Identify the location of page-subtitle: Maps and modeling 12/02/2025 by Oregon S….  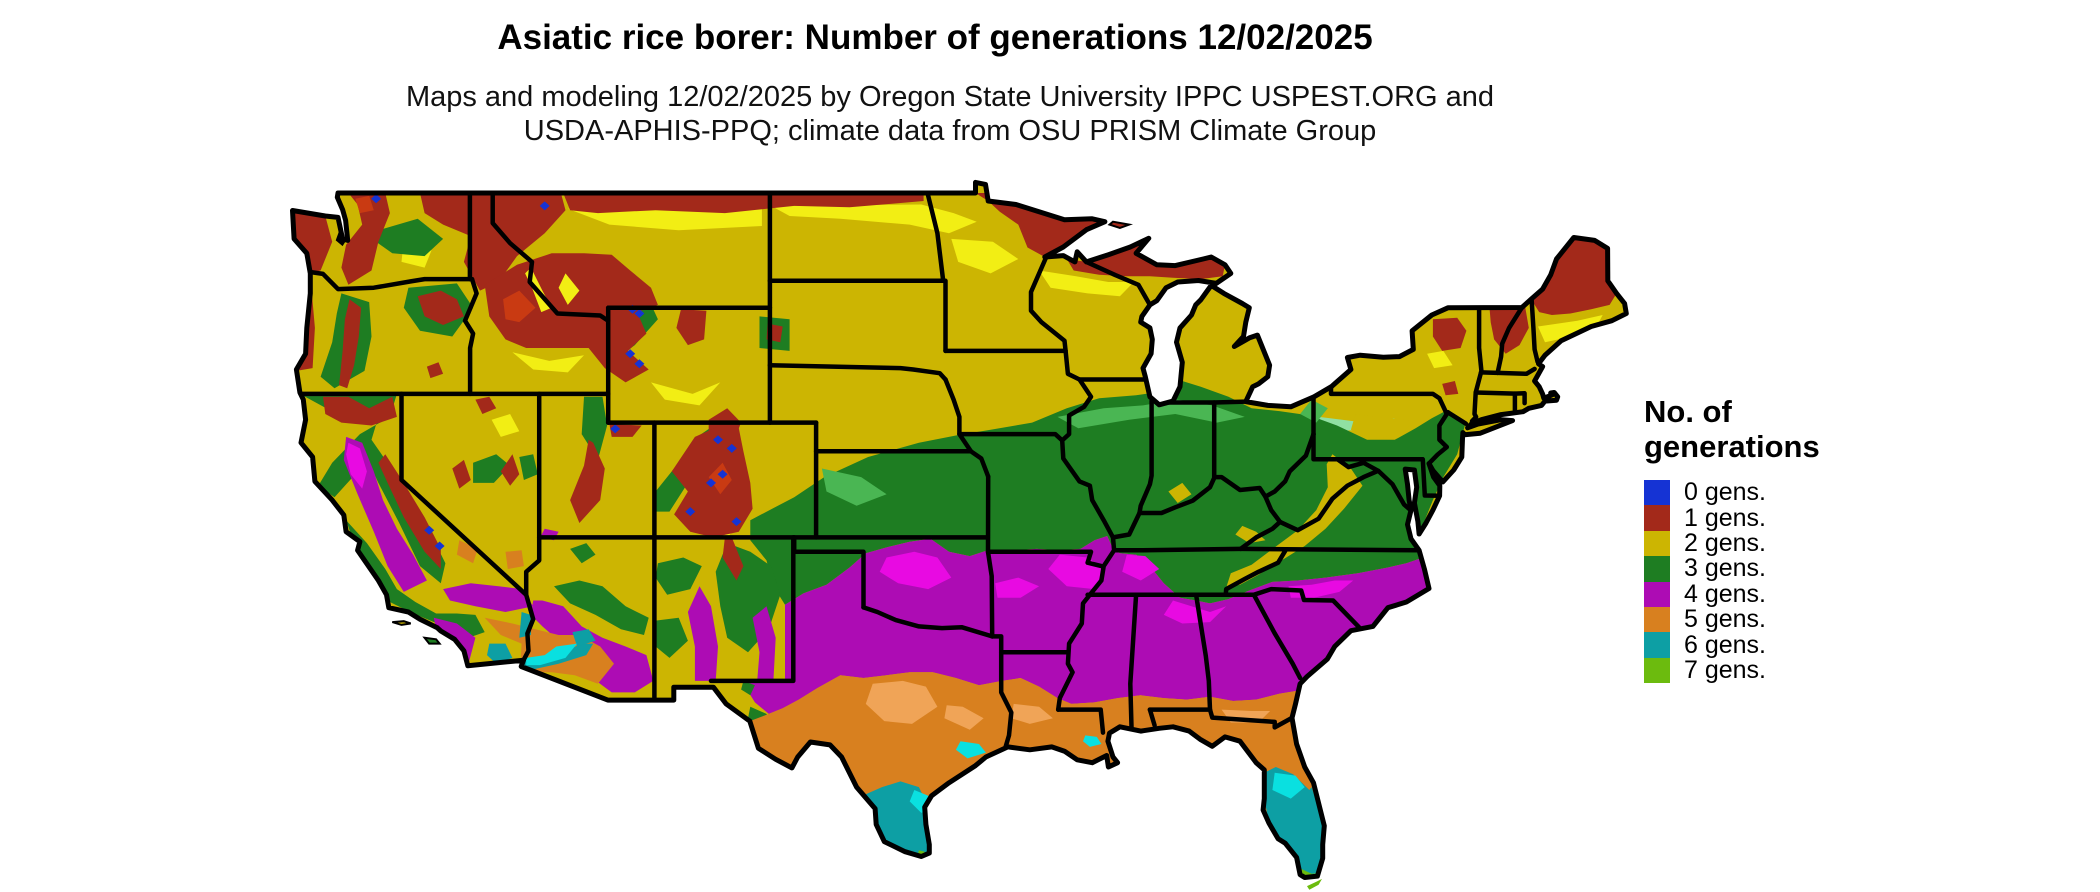
(950, 114).